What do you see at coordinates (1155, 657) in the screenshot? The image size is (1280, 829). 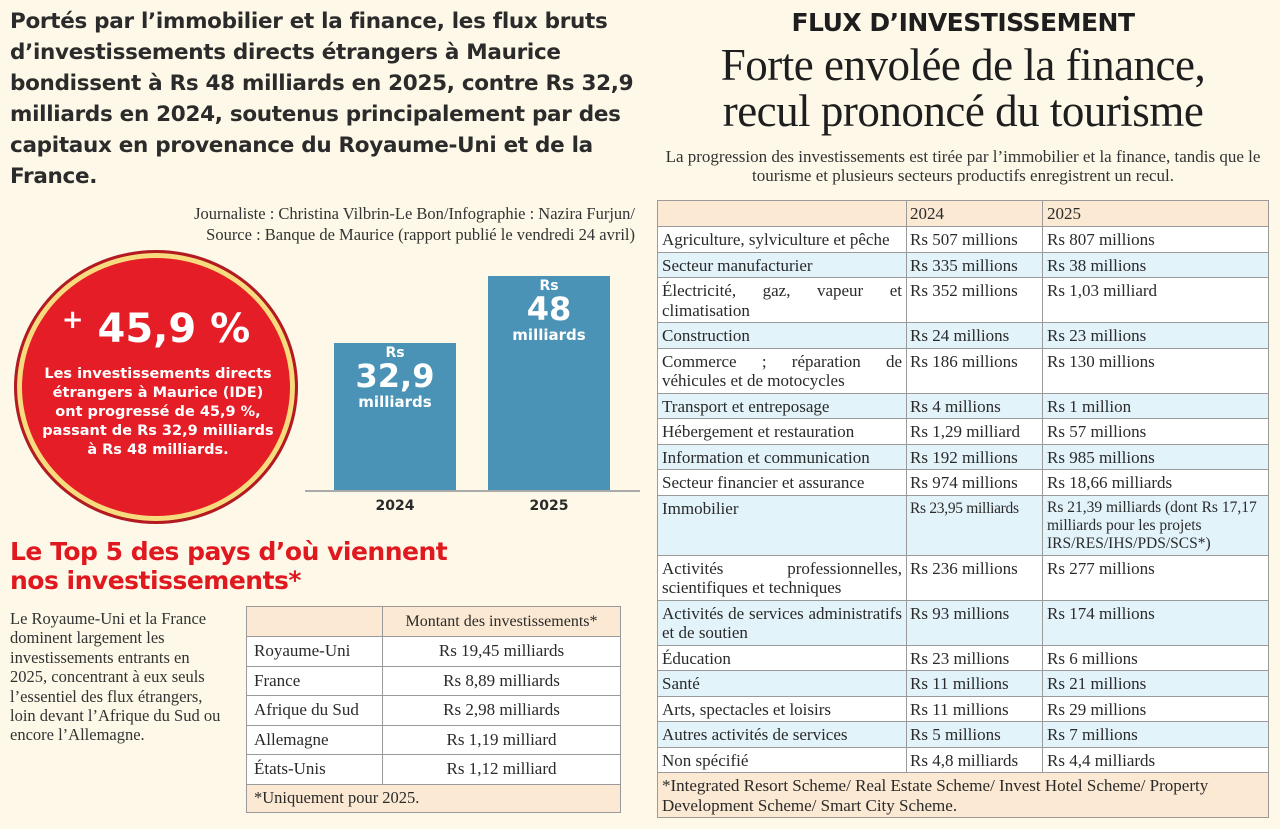 I see `value-2025-cell: Rs 6 millions` at bounding box center [1155, 657].